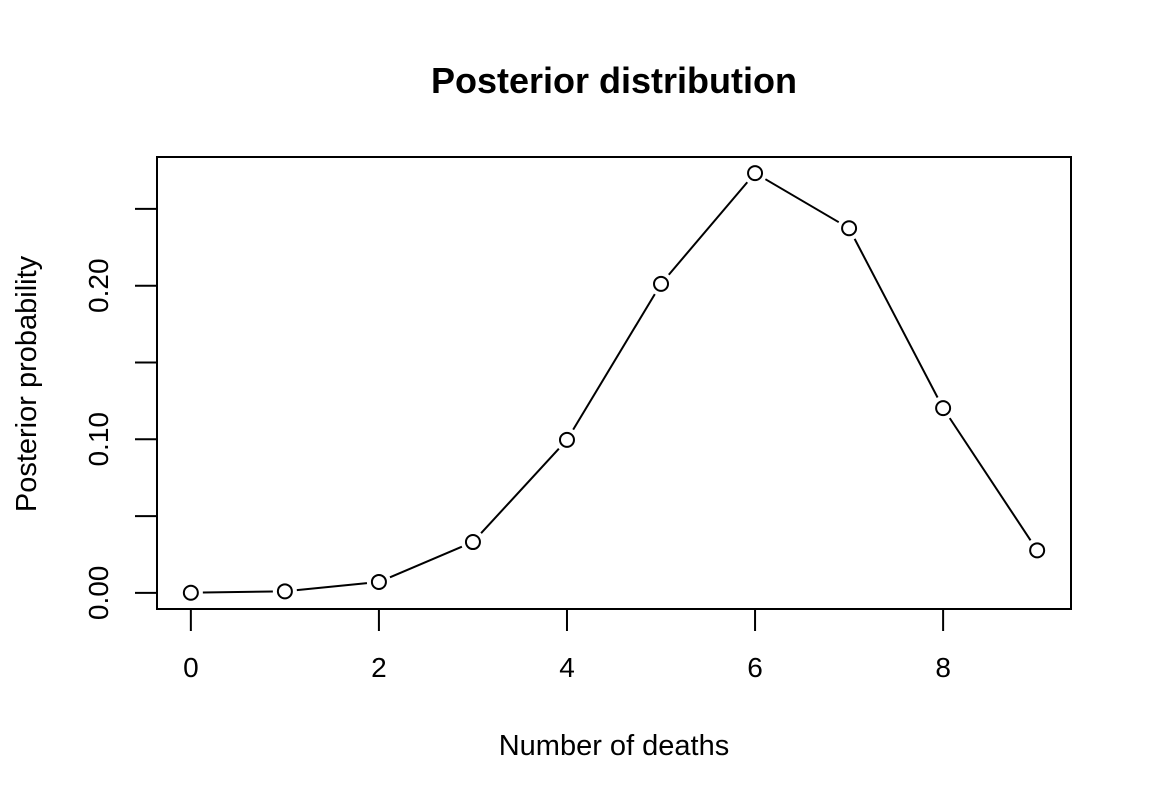  Describe the element at coordinates (98, 593) in the screenshot. I see `y-tick-label: 0.00` at that location.